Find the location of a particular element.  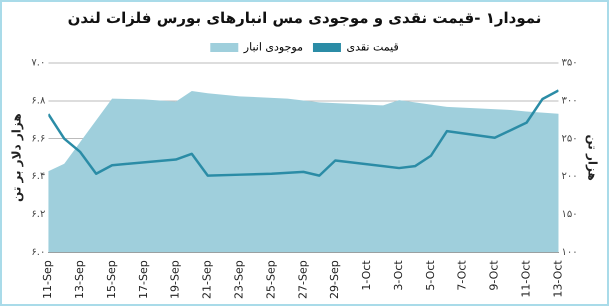

y2-tick-label: ۱۵۰ is located at coordinates (569, 214).